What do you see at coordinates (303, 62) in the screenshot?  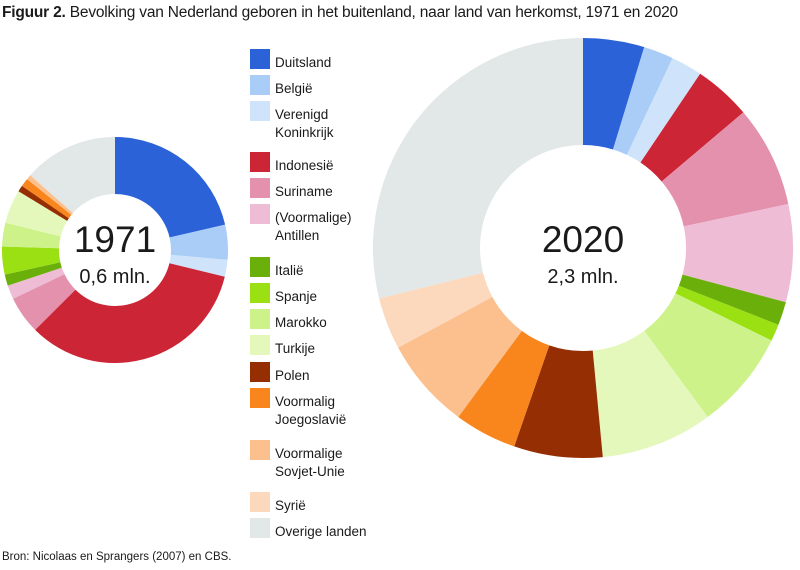 I see `legend-label: Duitsland` at bounding box center [303, 62].